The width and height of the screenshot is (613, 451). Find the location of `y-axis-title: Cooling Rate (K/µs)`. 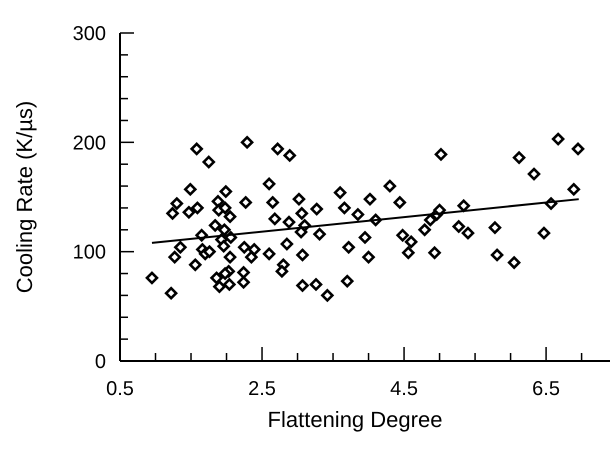

y-axis-title: Cooling Rate (K/µs) is located at coordinates (24, 197).